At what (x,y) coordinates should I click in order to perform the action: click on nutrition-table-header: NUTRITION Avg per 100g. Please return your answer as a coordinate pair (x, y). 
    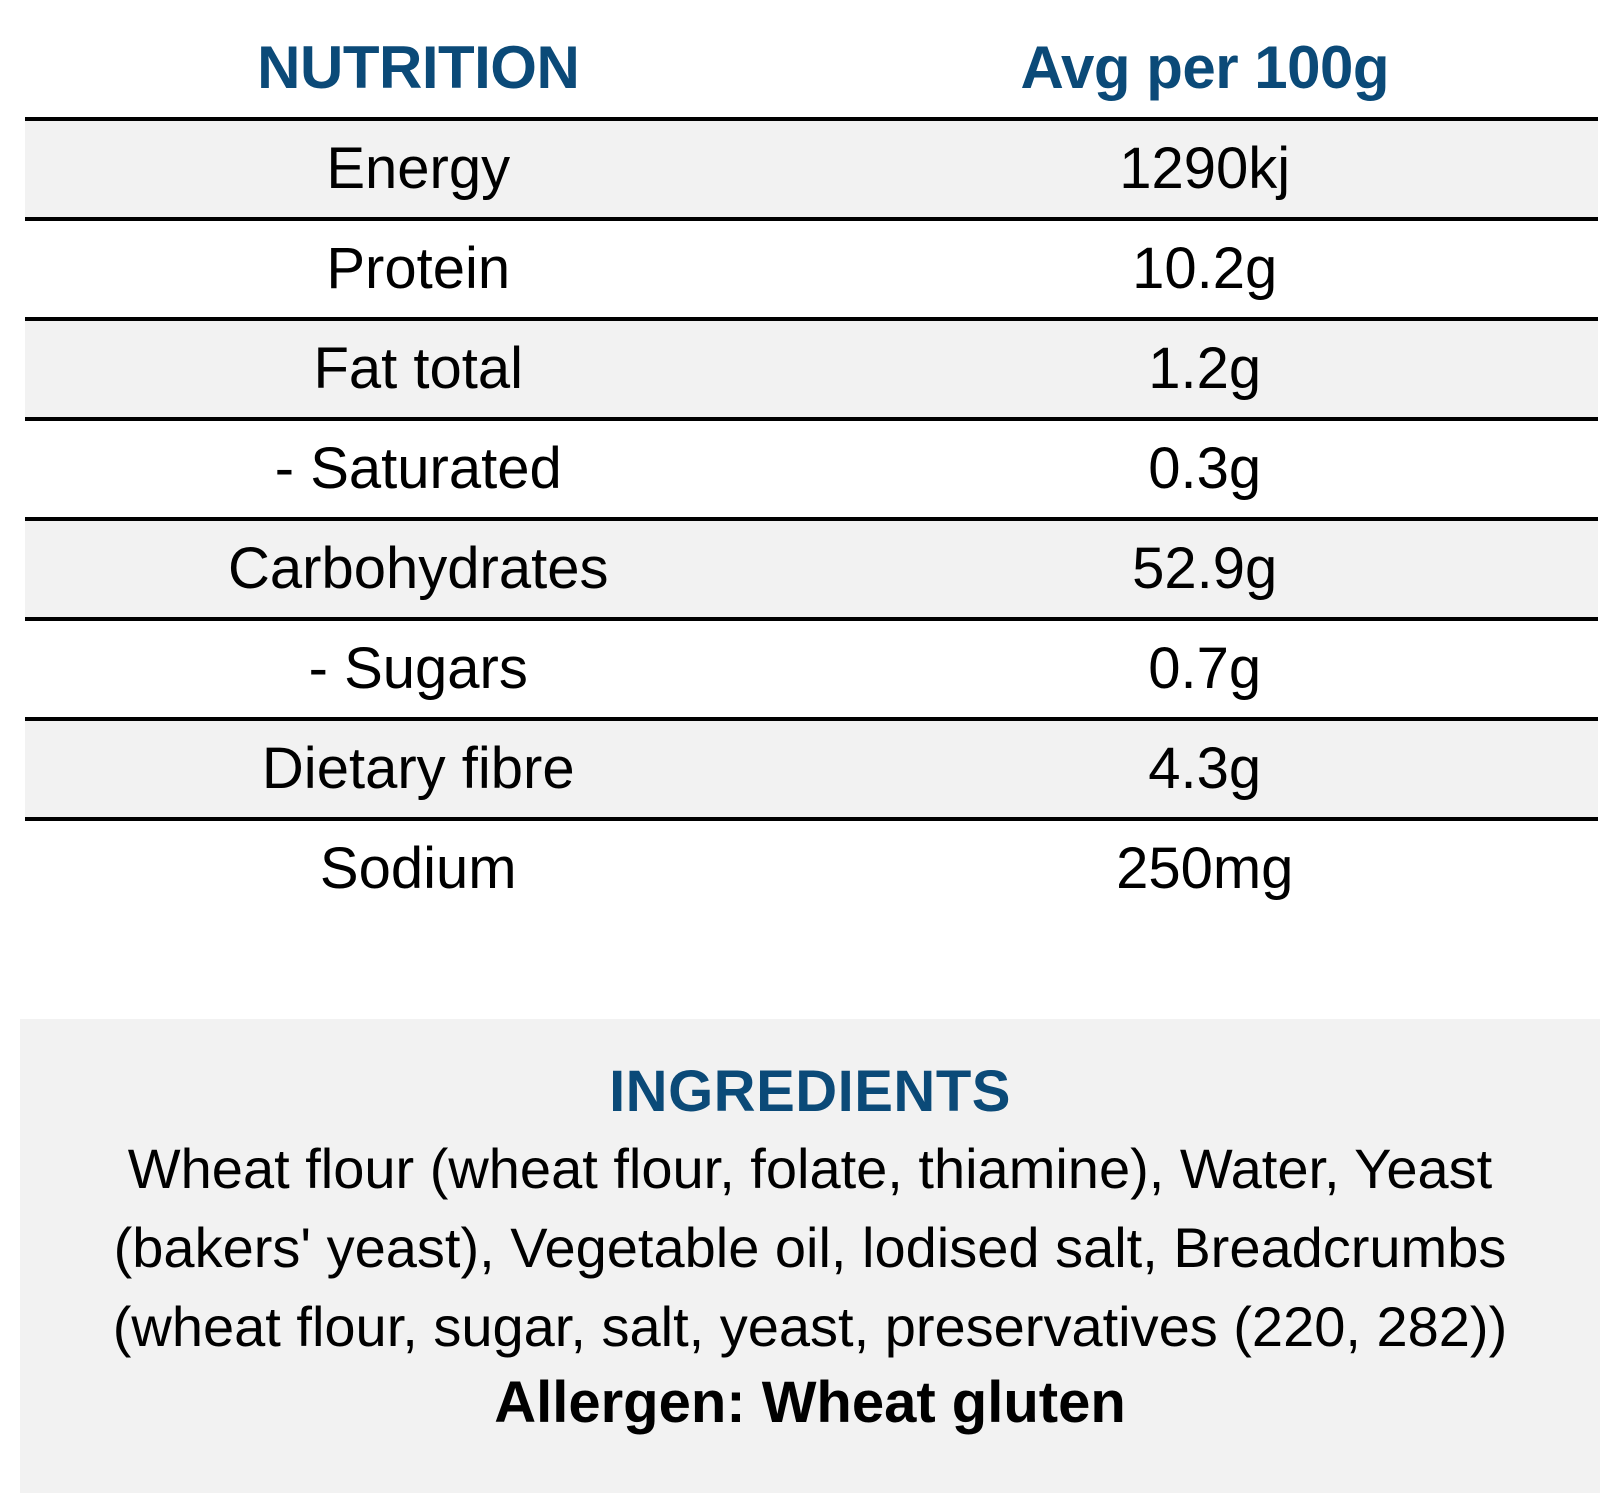
    Looking at the image, I should click on (811, 73).